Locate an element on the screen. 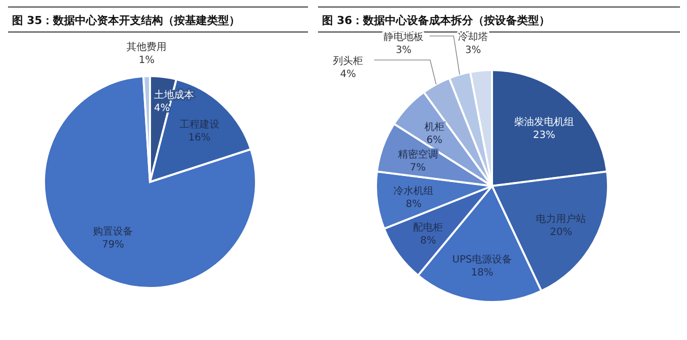 This screenshot has height=340, width=687. slice-label: 配电柜 is located at coordinates (428, 227).